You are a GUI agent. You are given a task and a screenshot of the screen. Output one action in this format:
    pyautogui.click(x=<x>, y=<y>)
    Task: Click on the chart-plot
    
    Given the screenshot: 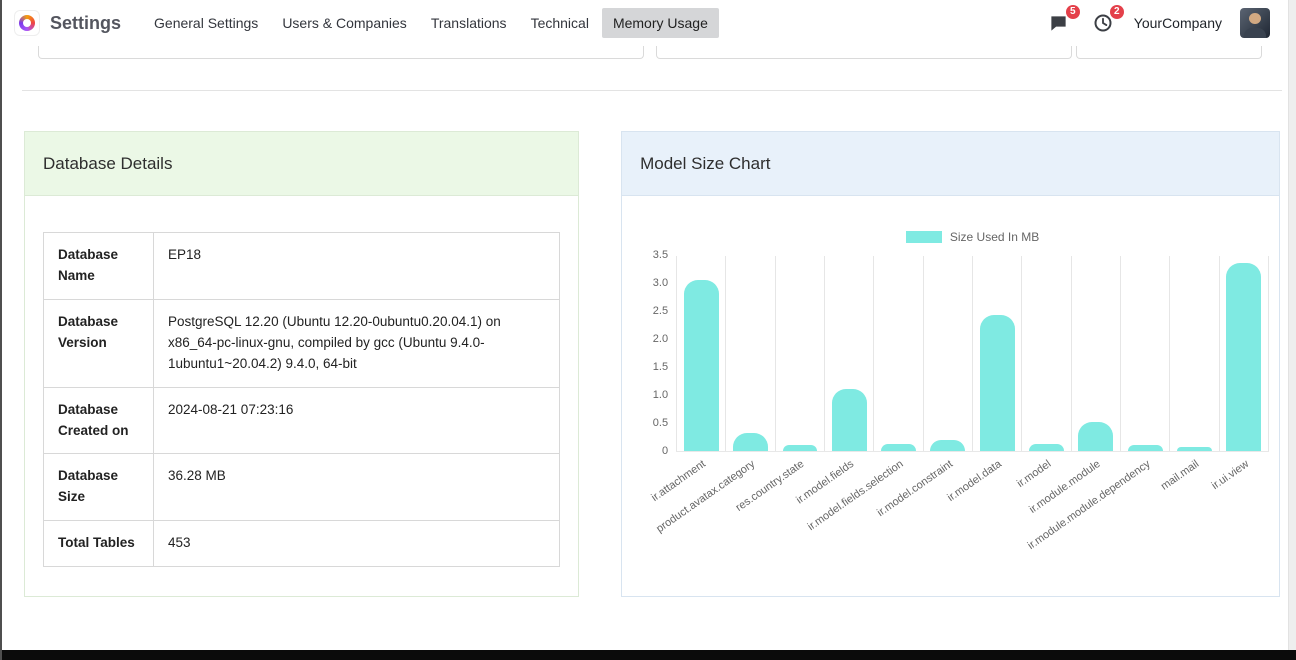 What is the action you would take?
    pyautogui.click(x=973, y=354)
    